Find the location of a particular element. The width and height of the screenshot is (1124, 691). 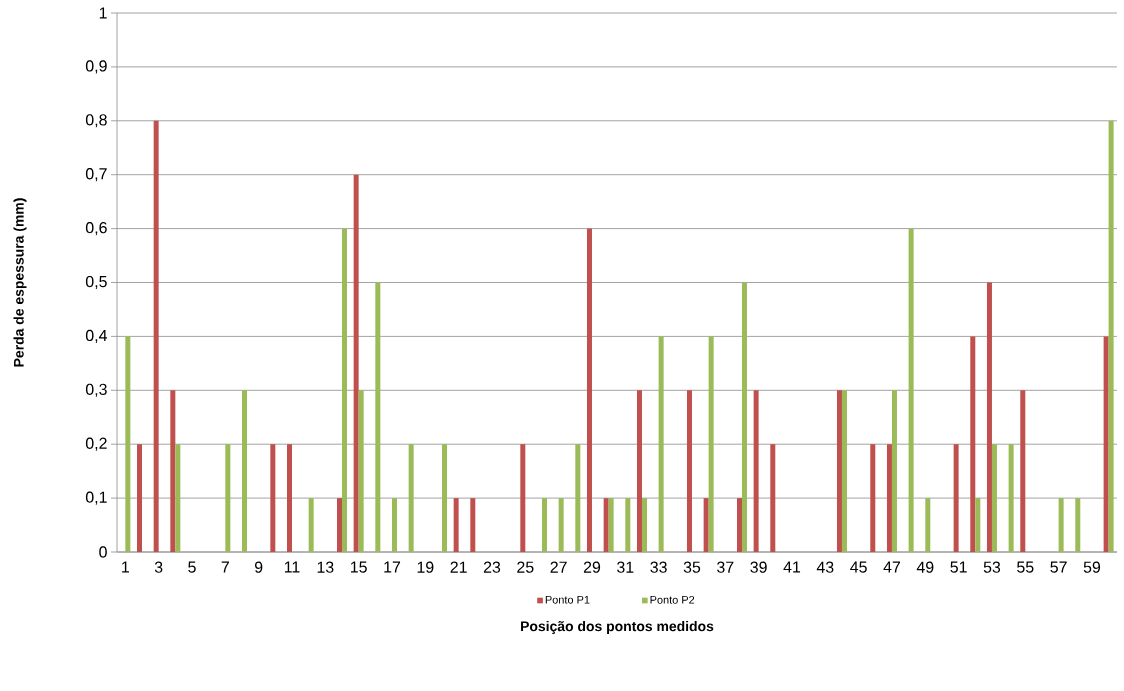

x-tick-label: 55 is located at coordinates (1025, 567).